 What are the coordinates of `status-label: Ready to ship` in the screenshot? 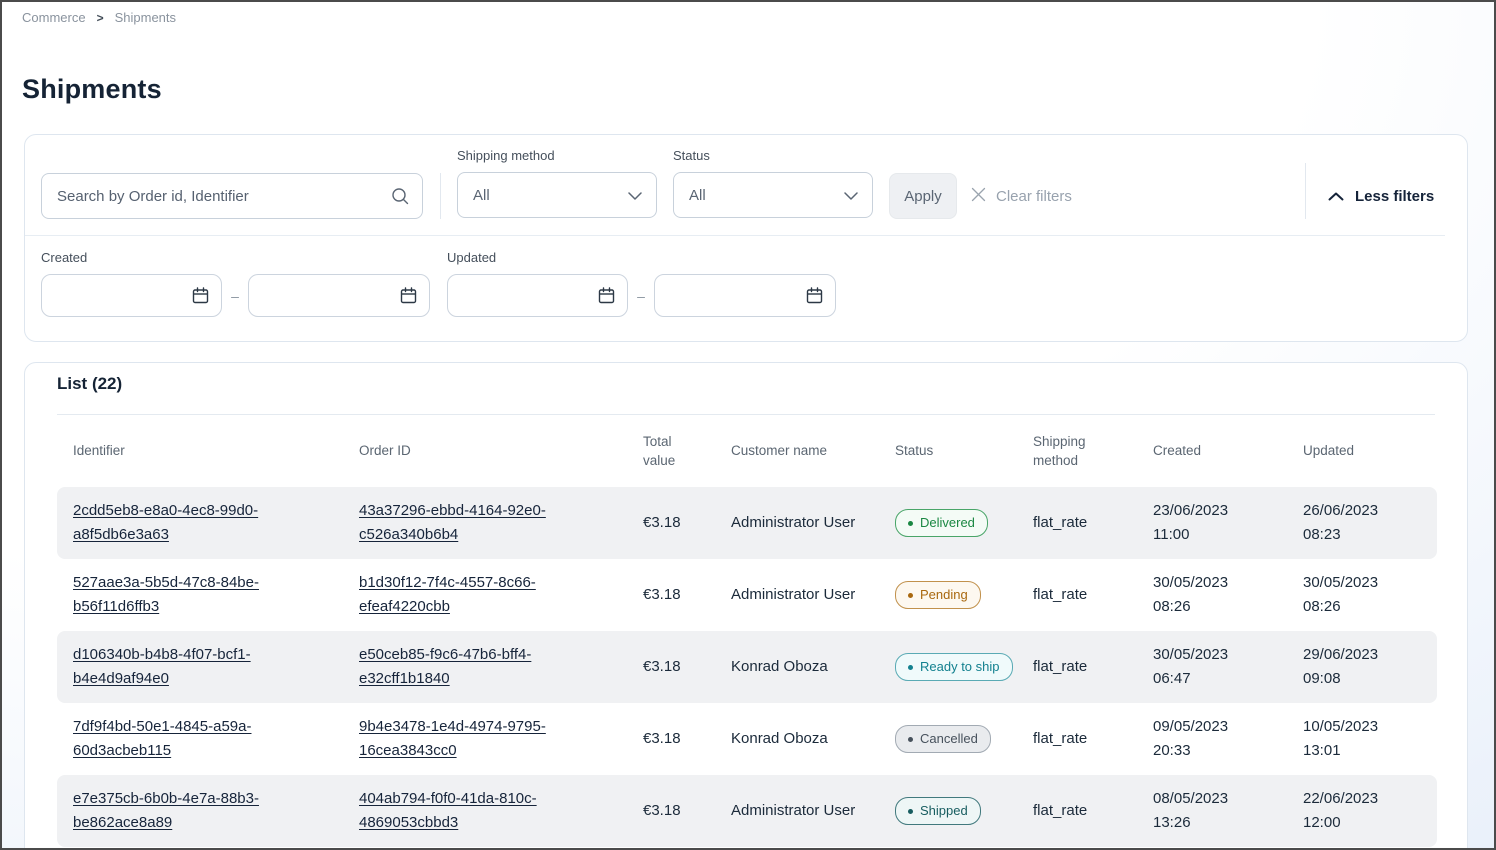 It's located at (960, 666).